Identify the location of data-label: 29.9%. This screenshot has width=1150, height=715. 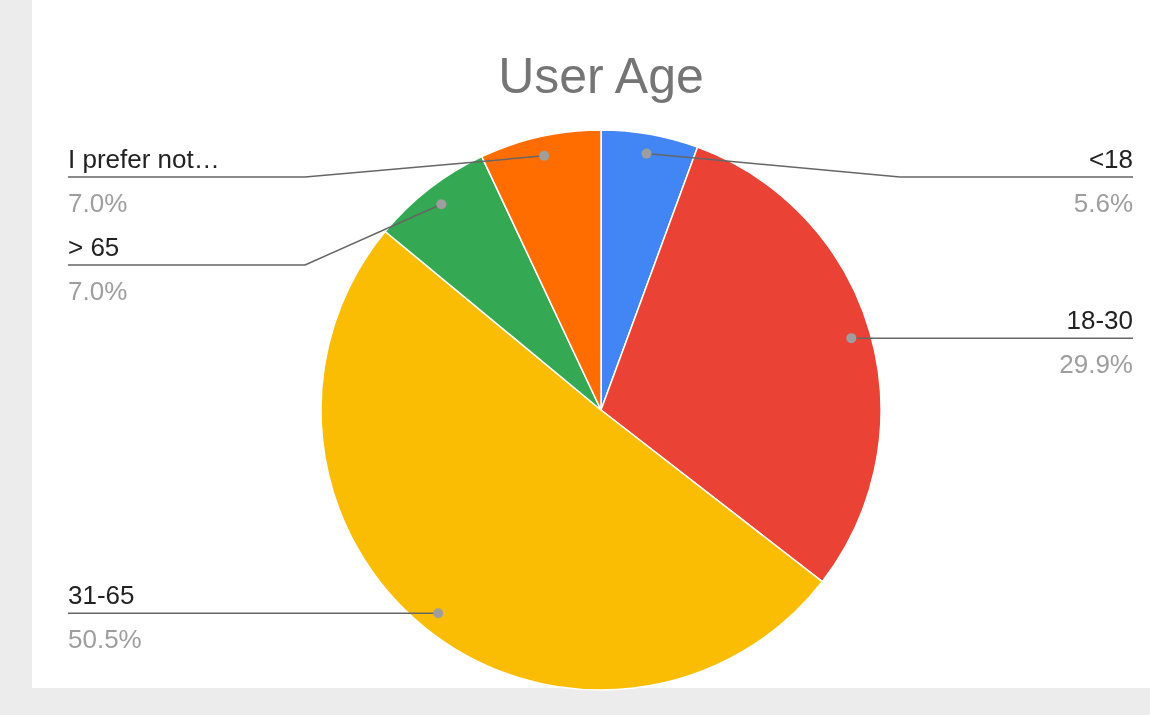
(1096, 364).